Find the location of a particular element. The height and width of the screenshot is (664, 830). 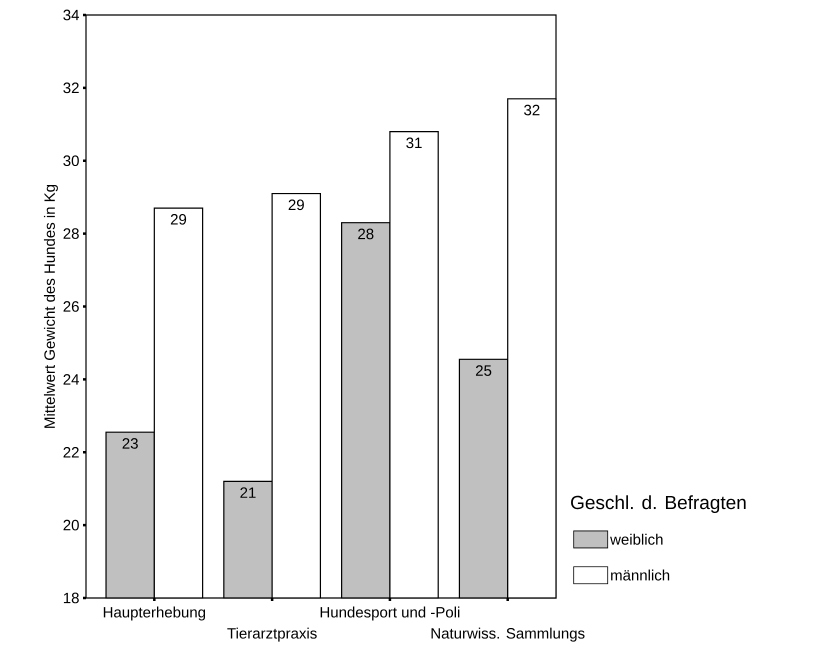

legend-title: Geschl. d. Befragten is located at coordinates (658, 504).